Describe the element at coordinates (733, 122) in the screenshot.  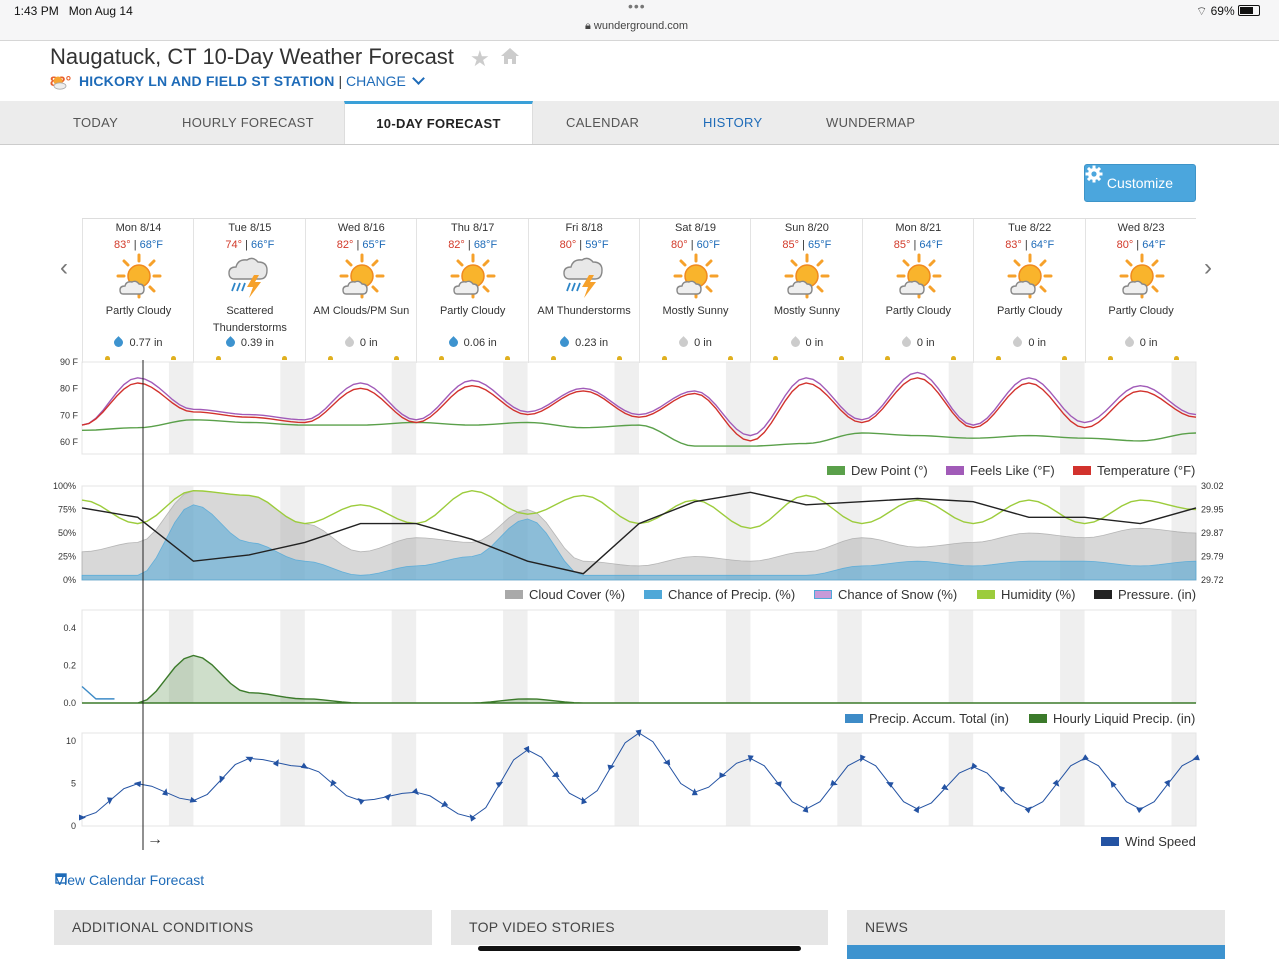
I see `tab-history: HISTORY` at that location.